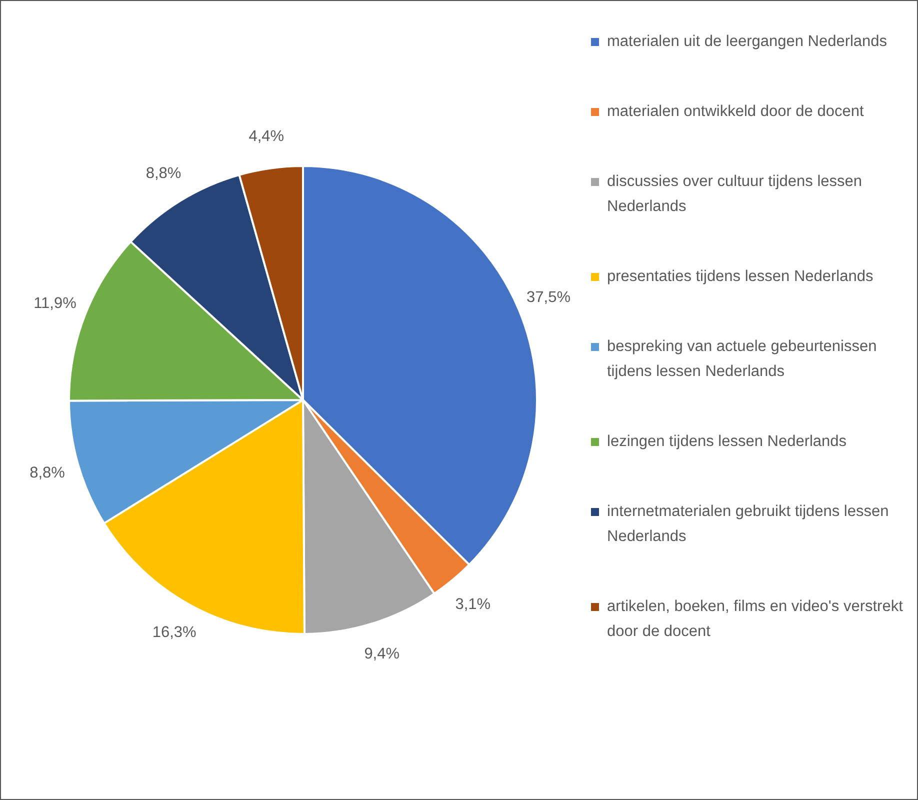  I want to click on legend-label: bespreking van actuele gebeurtenissen tijdens lessen Nederlands, so click(742, 359).